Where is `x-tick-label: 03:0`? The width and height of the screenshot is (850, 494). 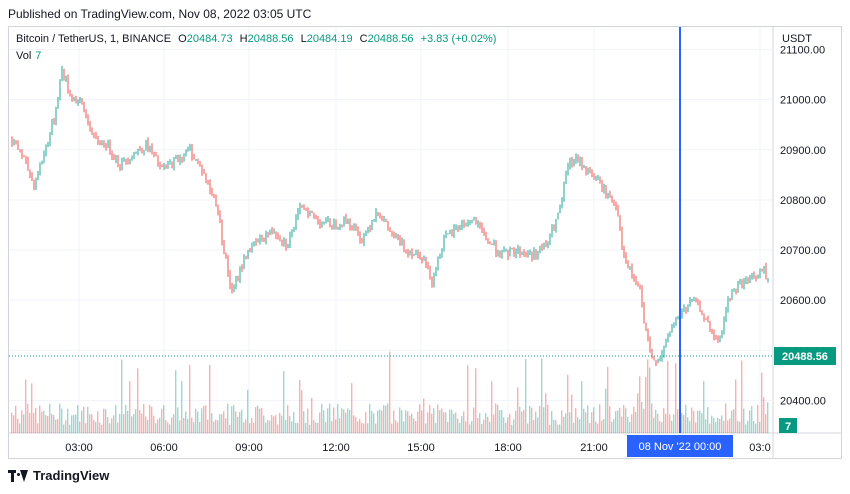 x-tick-label: 03:0 is located at coordinates (759, 448).